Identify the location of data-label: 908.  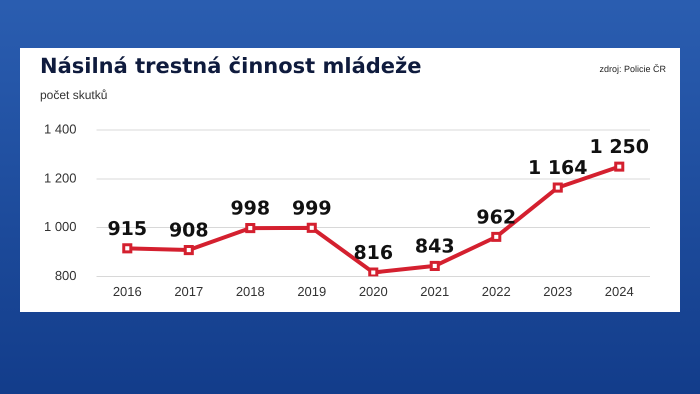
(188, 230).